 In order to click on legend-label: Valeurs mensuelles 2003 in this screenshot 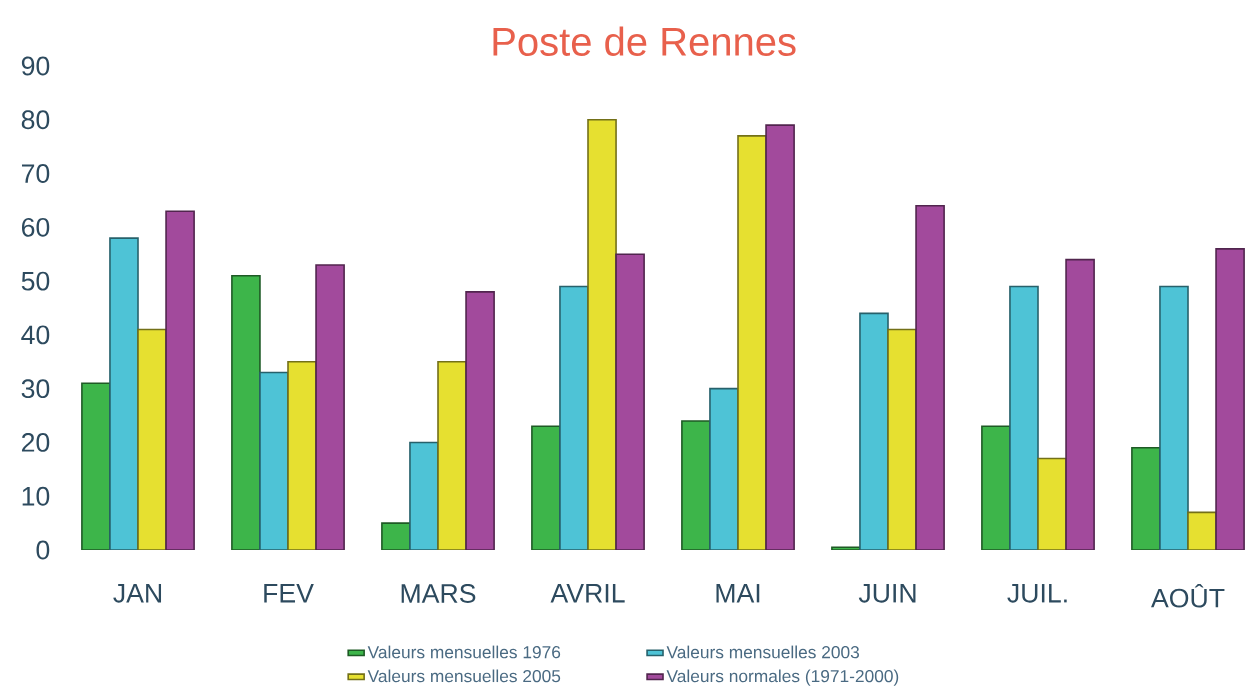, I will do `click(763, 652)`.